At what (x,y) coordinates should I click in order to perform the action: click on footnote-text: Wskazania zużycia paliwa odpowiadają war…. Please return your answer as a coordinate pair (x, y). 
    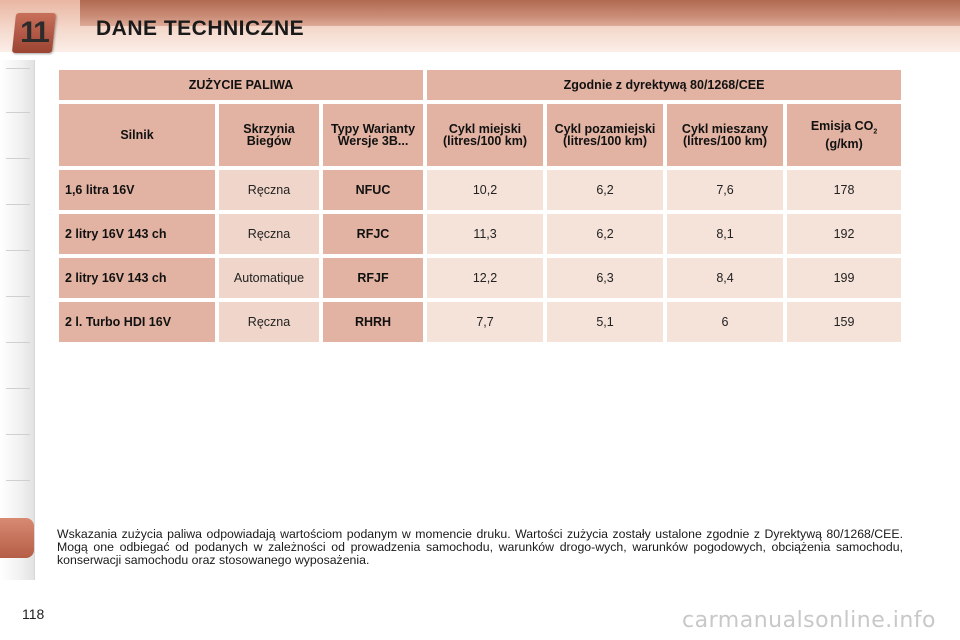
    Looking at the image, I should click on (480, 547).